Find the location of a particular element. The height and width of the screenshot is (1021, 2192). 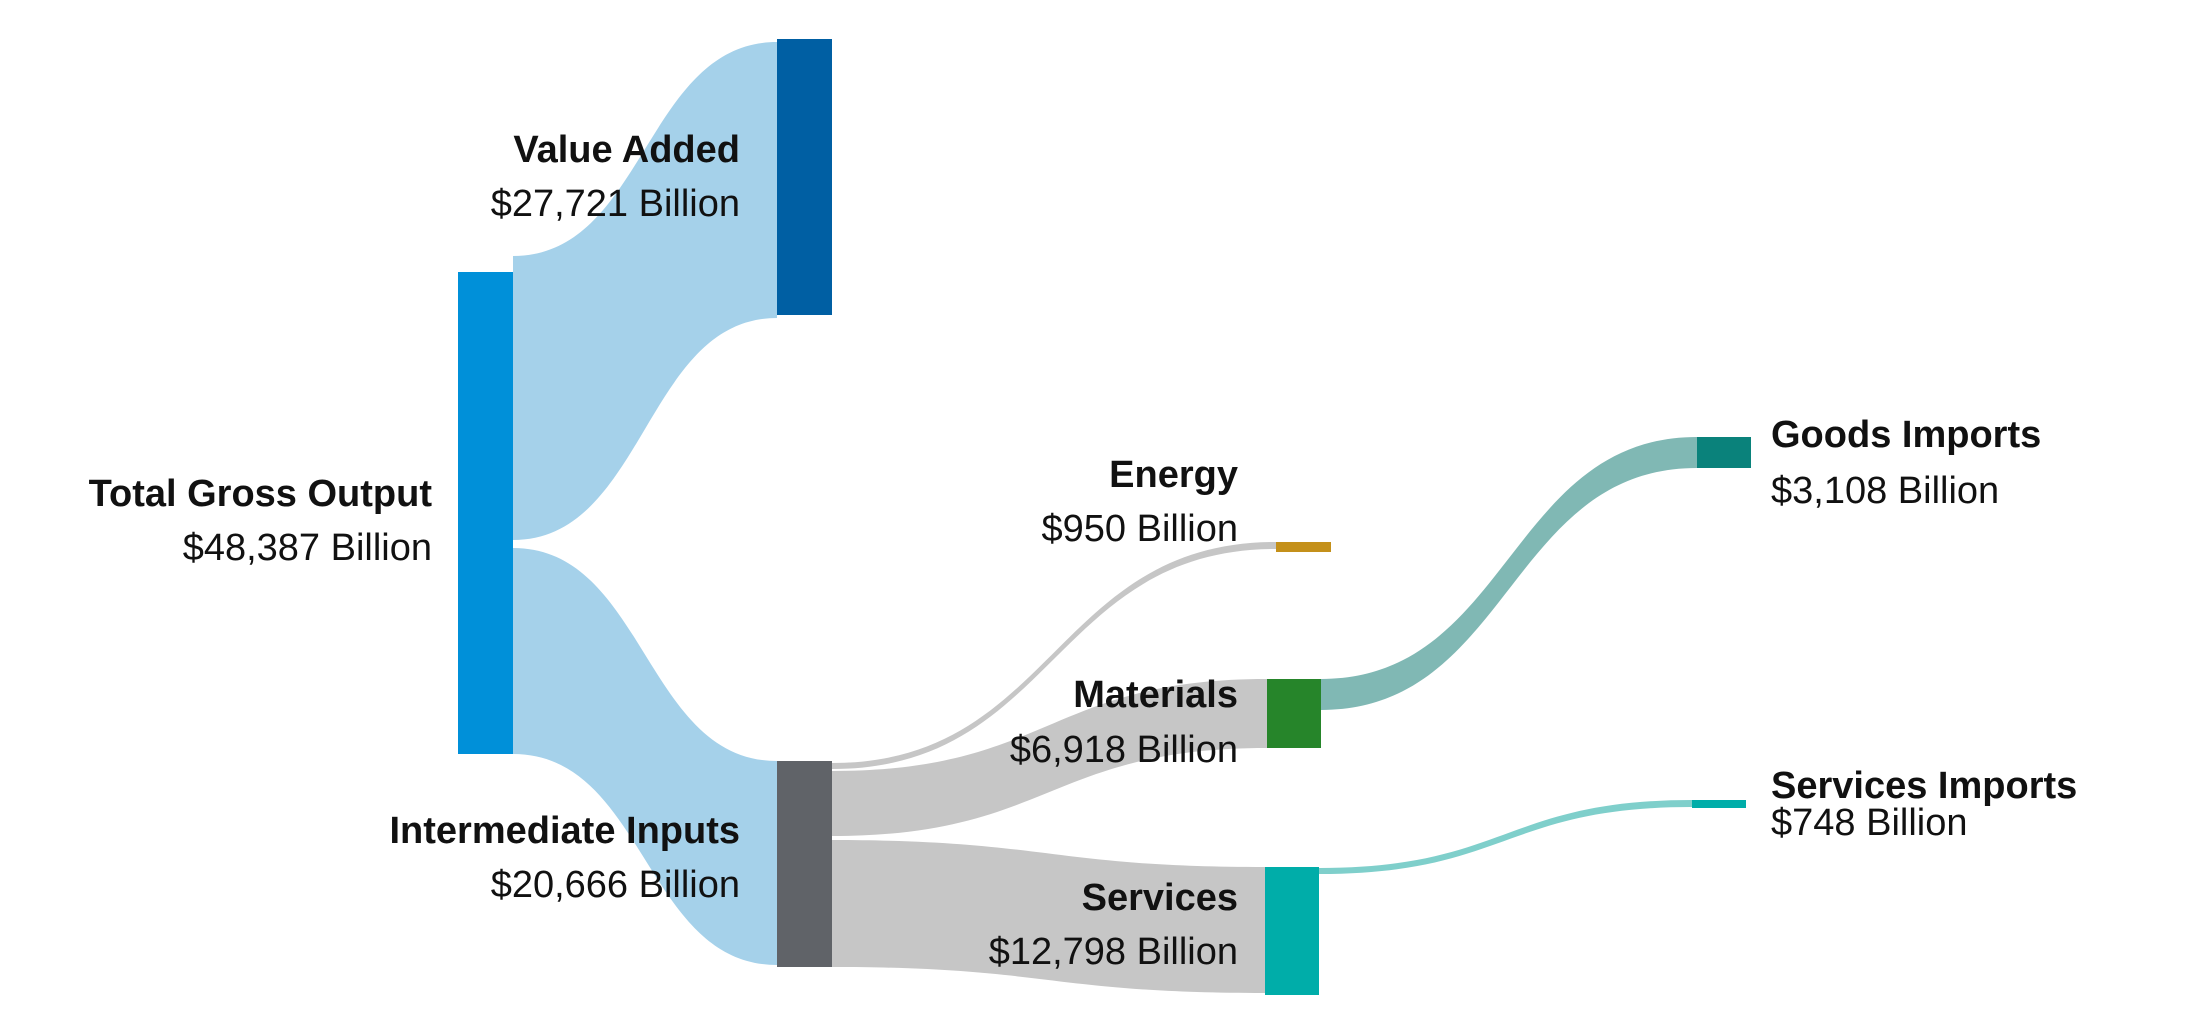

node-bar-energy is located at coordinates (1303, 547).